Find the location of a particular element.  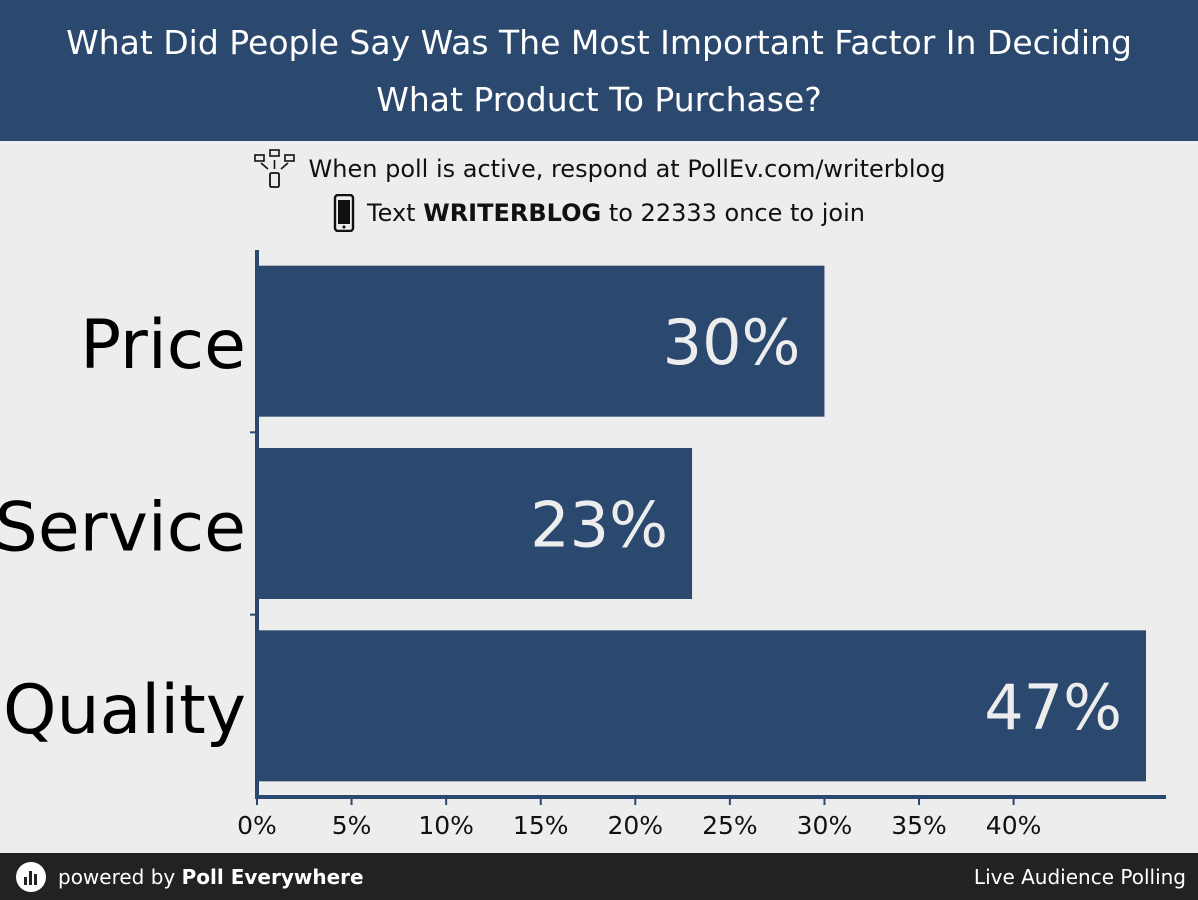

sms-suffix: to 22333 once to join is located at coordinates (736, 213).